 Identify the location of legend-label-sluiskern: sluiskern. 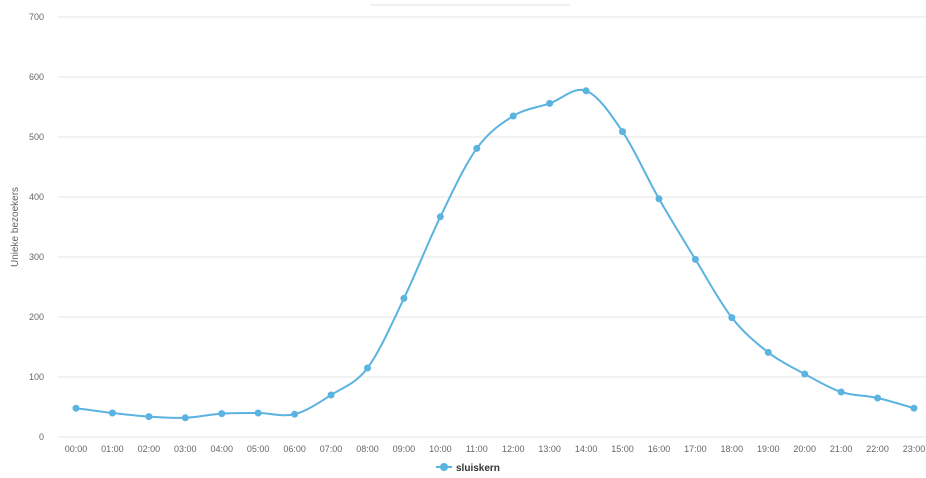
(478, 468).